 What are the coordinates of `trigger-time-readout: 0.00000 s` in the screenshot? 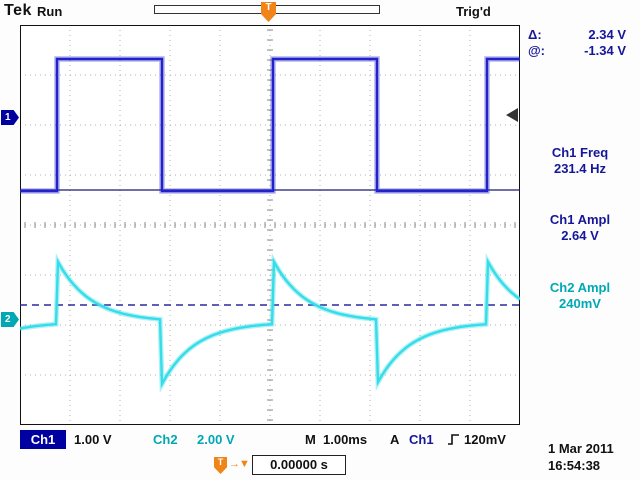 It's located at (299, 465).